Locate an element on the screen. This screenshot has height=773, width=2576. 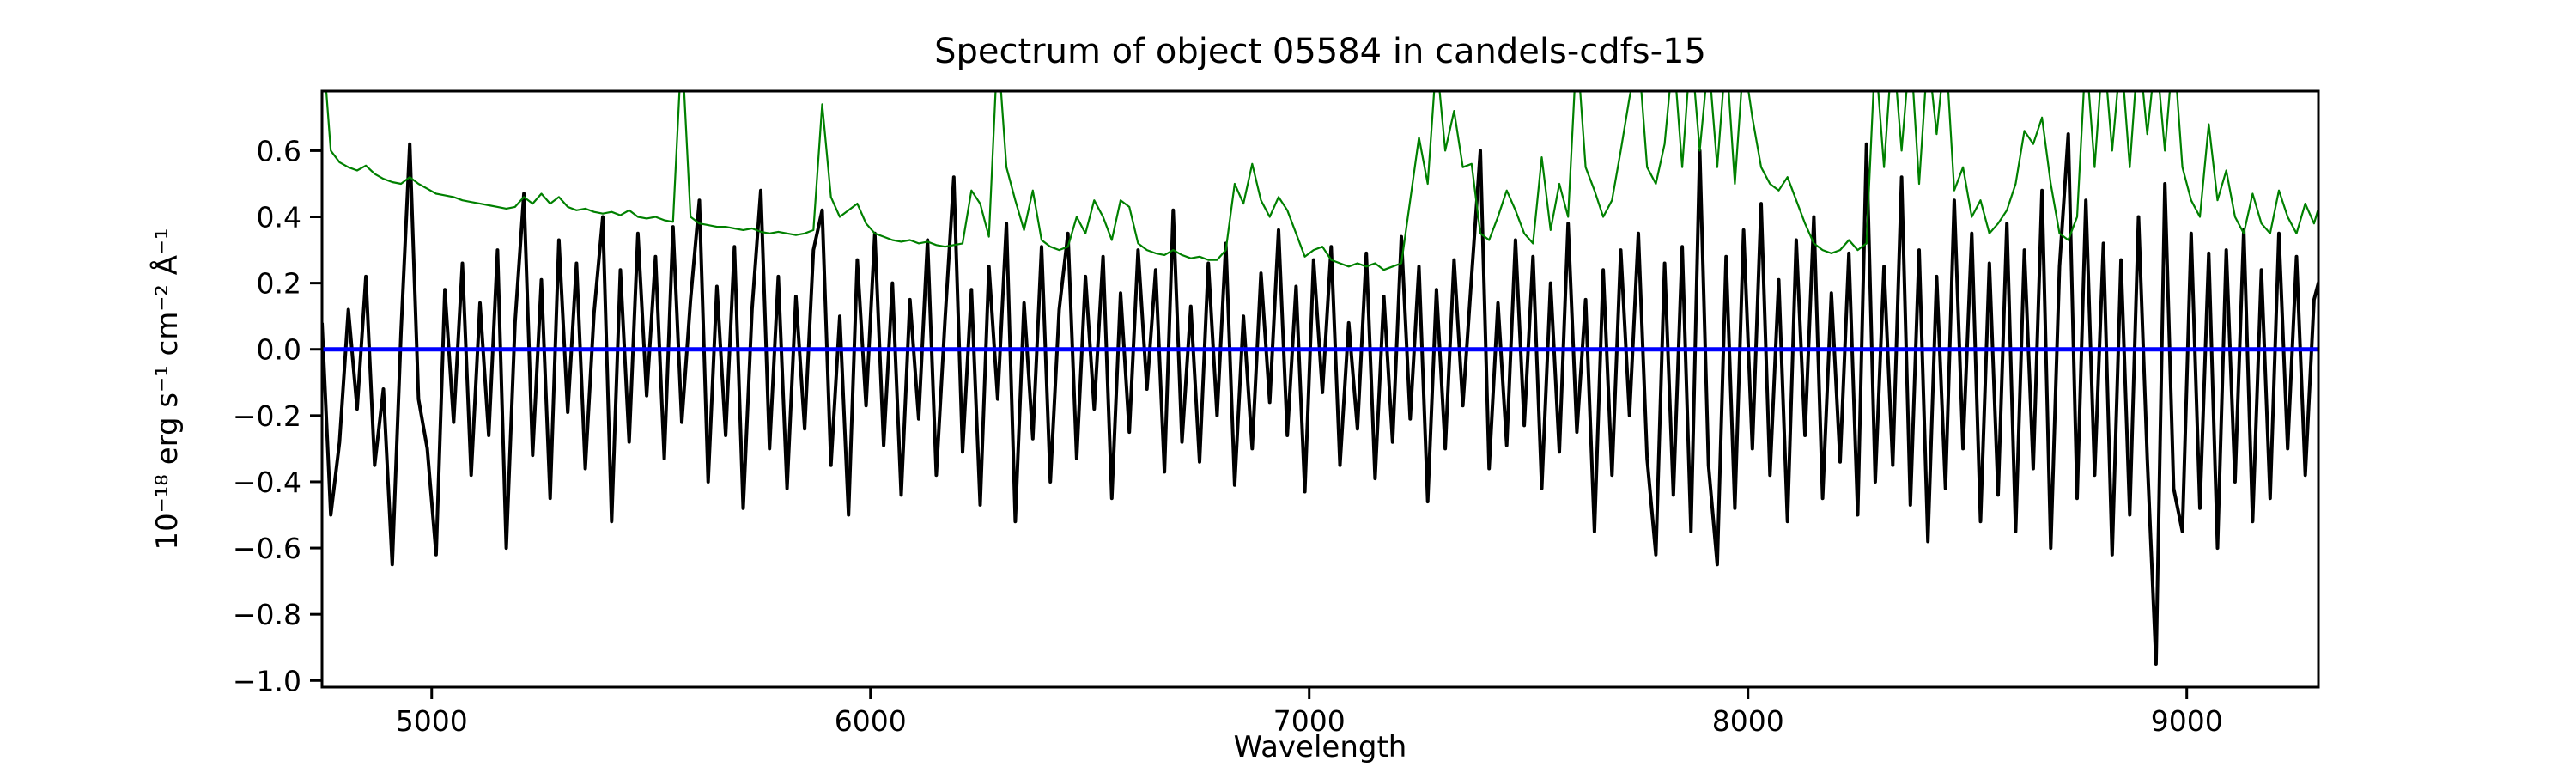
x-axis-label: Wavelength is located at coordinates (1320, 747).